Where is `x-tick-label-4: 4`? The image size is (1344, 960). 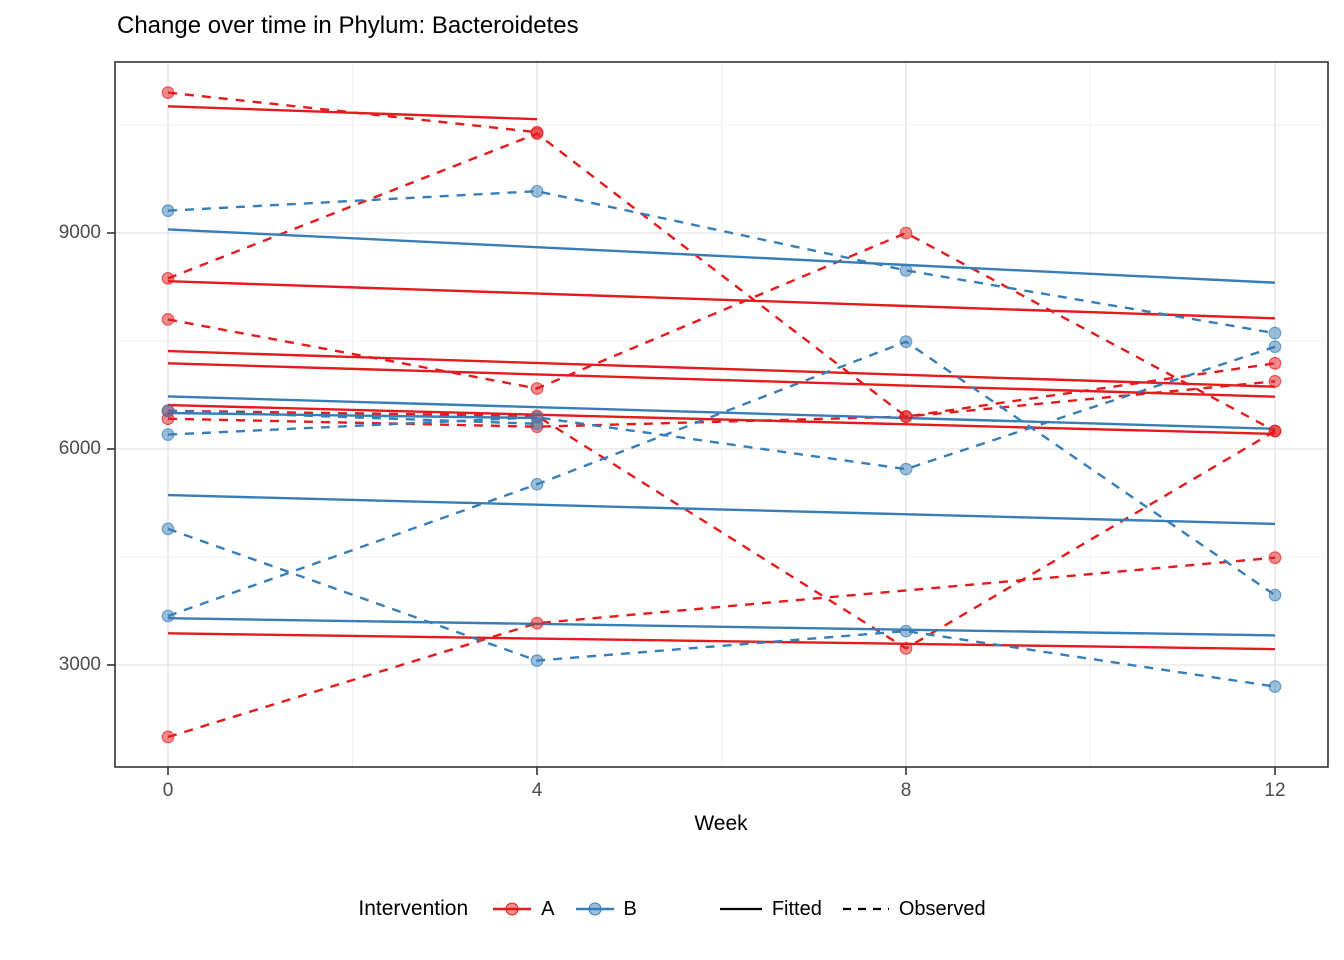
x-tick-label-4: 4 is located at coordinates (537, 790).